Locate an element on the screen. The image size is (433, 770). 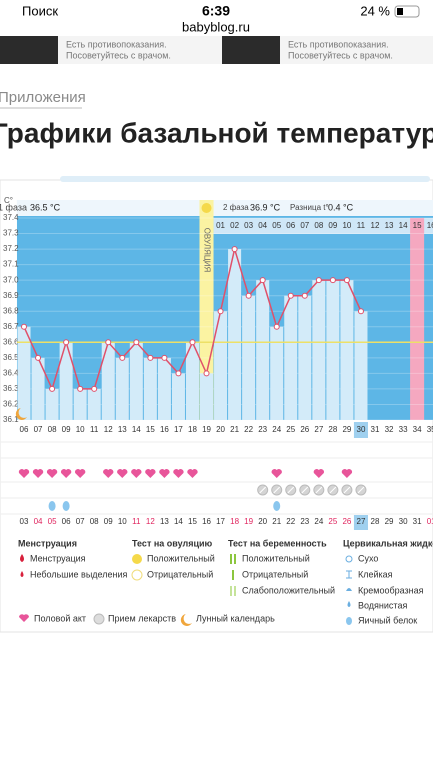
x-tick-label: 16 is located at coordinates (164, 429).